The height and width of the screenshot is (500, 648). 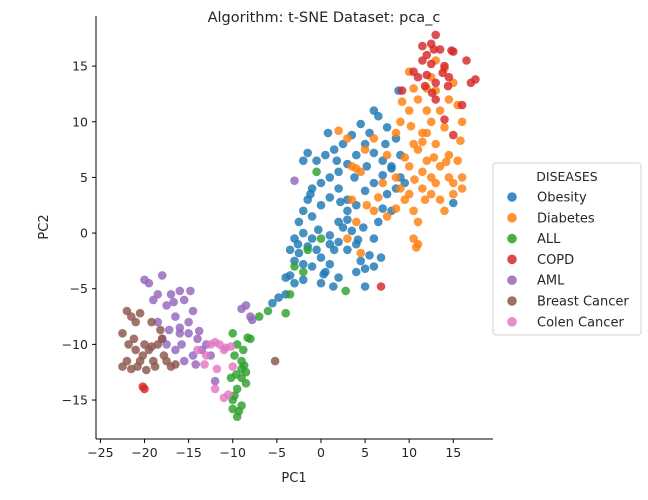 I want to click on y-tick-label: 10, so click(x=80, y=121).